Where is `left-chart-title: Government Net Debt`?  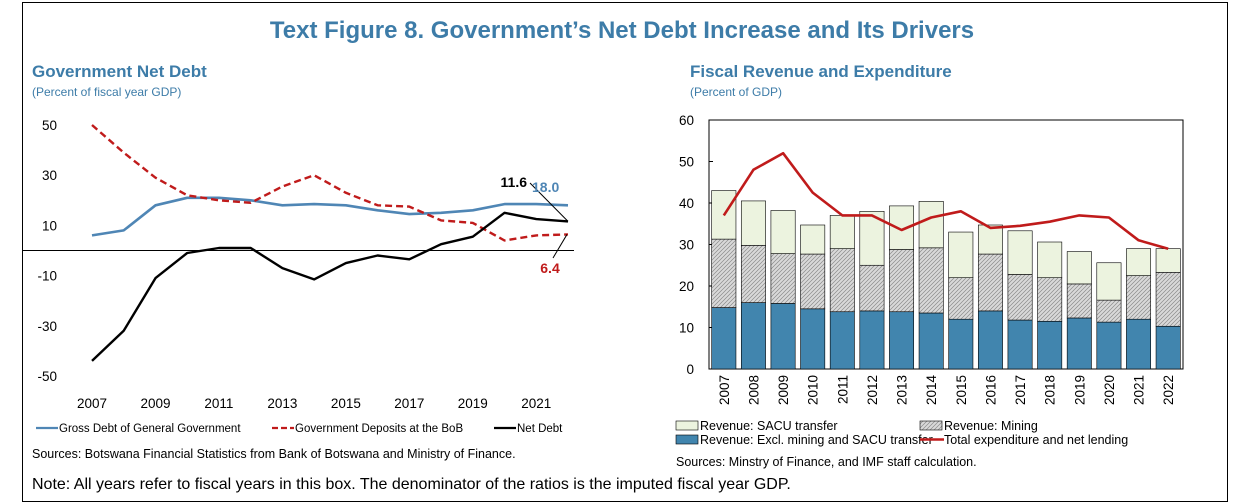
left-chart-title: Government Net Debt is located at coordinates (119, 71).